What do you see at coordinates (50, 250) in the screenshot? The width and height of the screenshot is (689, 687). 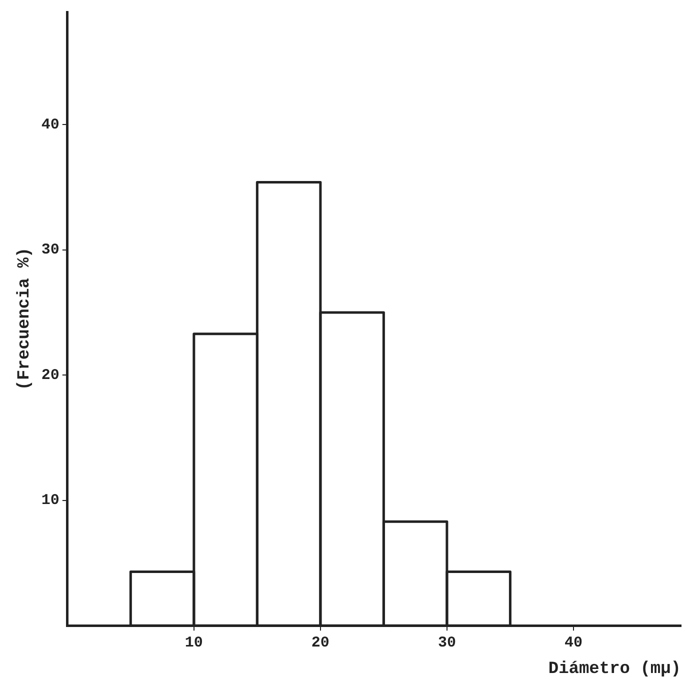 I see `y-tick-label: 30` at bounding box center [50, 250].